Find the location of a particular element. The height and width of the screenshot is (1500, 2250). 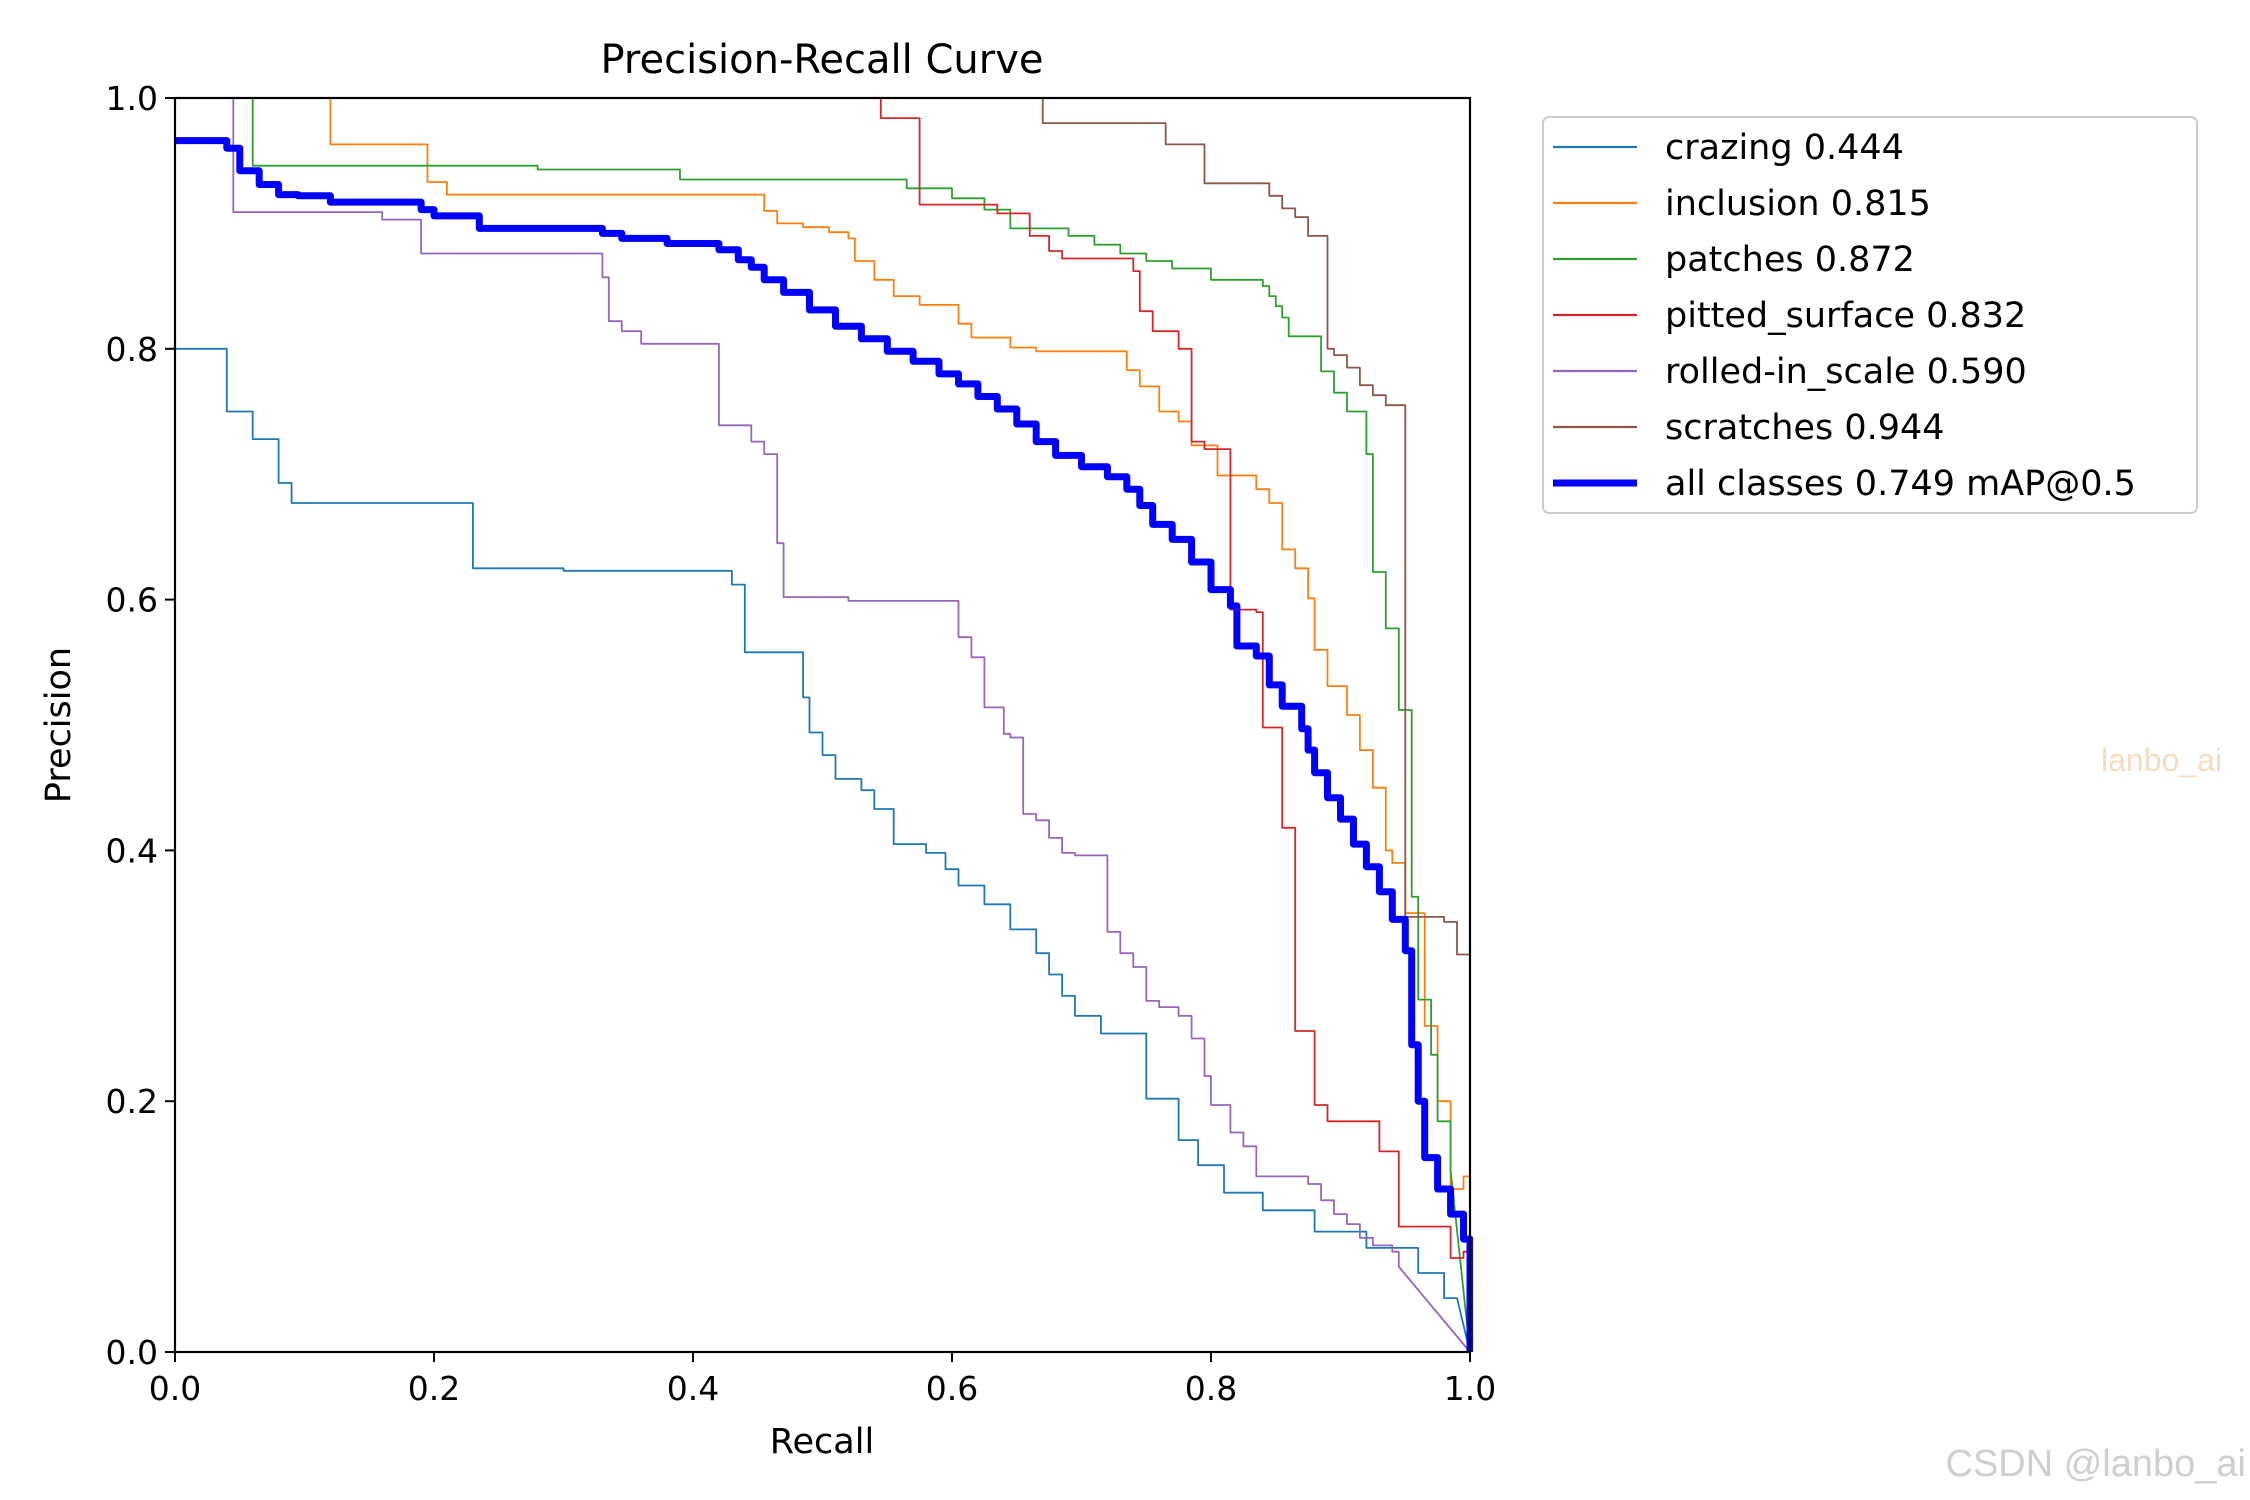

y-axis: 0.0 0.2 0.4 0.6 0.8 1.0 is located at coordinates (140, 725).